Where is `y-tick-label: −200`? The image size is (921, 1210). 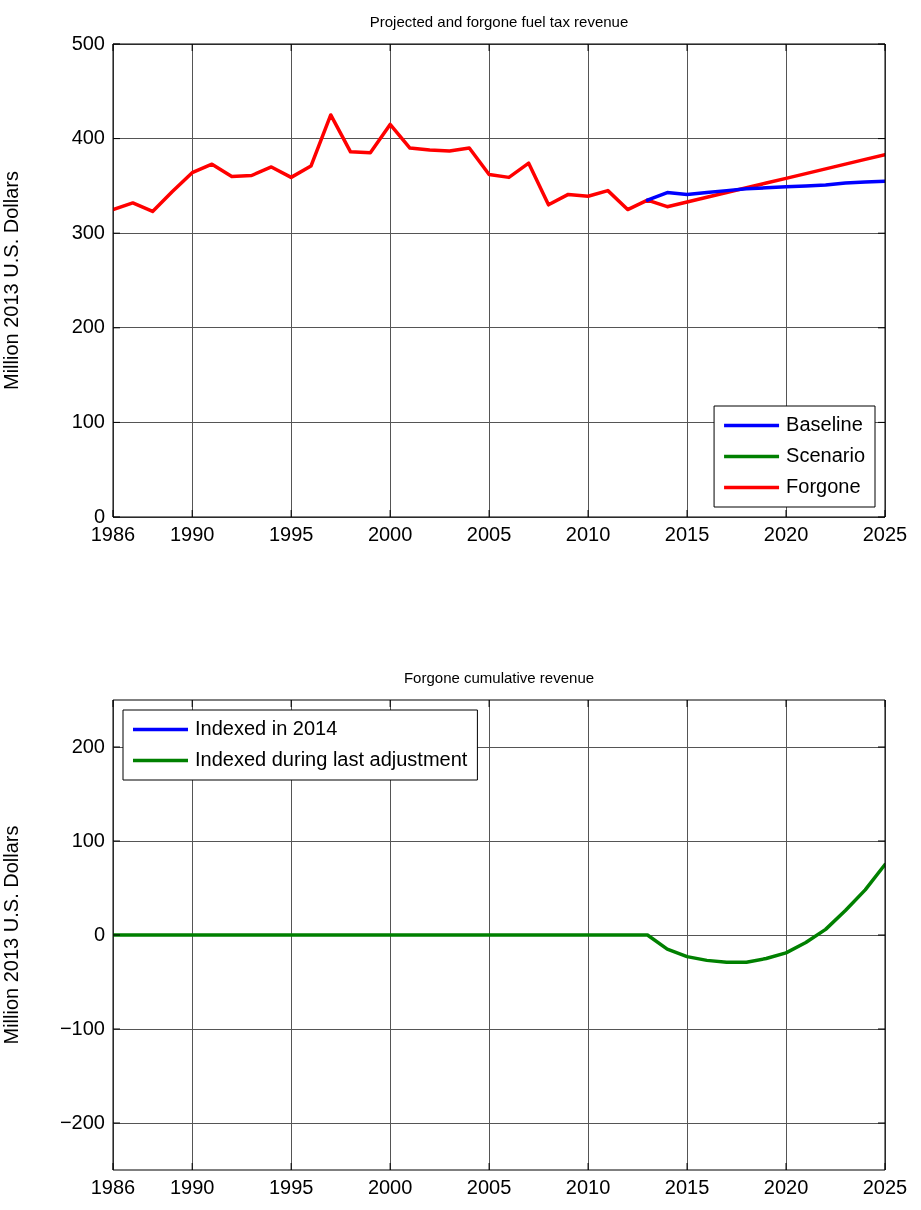 y-tick-label: −200 is located at coordinates (82, 1121).